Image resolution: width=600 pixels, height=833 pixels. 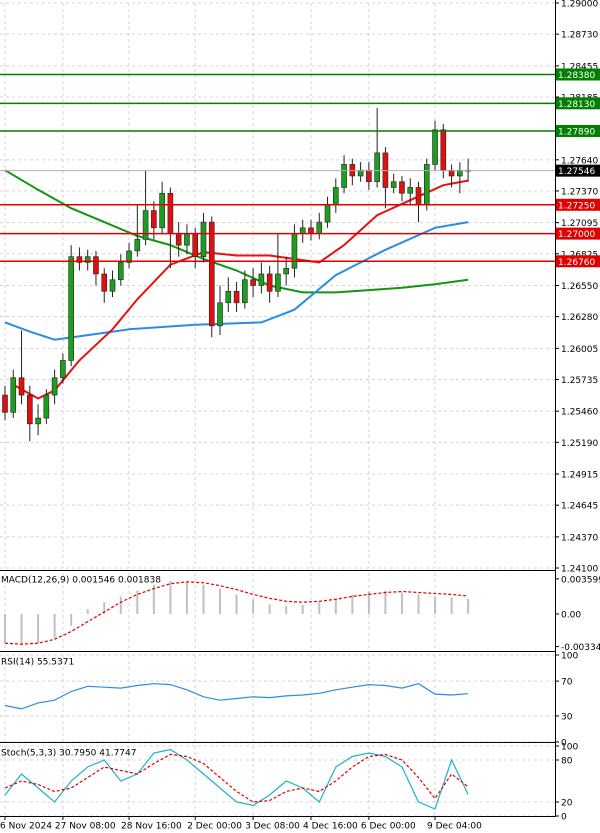 What do you see at coordinates (578, 170) in the screenshot?
I see `current-price-bg` at bounding box center [578, 170].